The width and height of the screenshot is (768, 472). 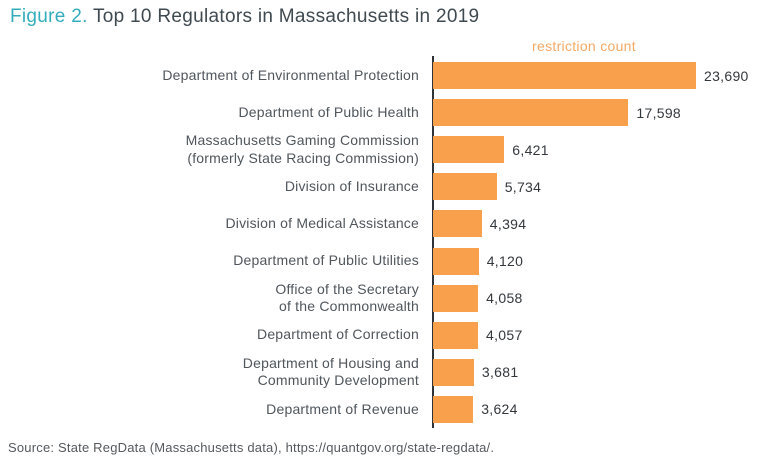 I want to click on value-label: 4,057, so click(x=504, y=335).